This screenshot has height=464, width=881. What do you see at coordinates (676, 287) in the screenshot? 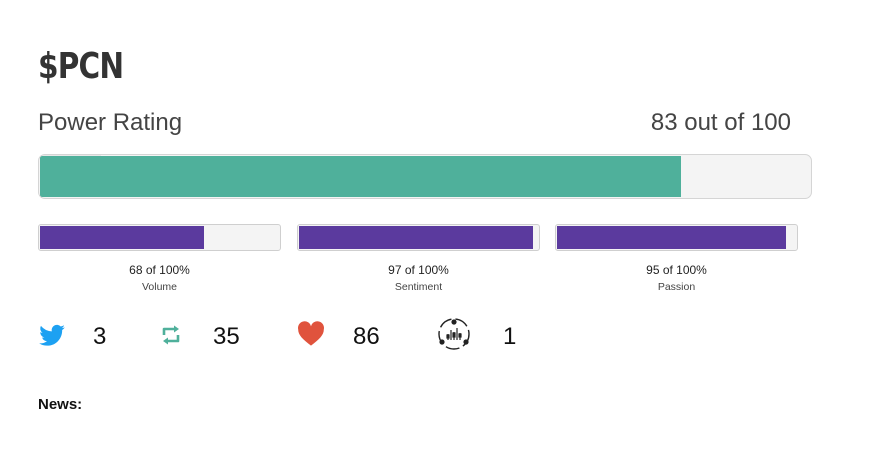
I see `metric-label: Passion` at bounding box center [676, 287].